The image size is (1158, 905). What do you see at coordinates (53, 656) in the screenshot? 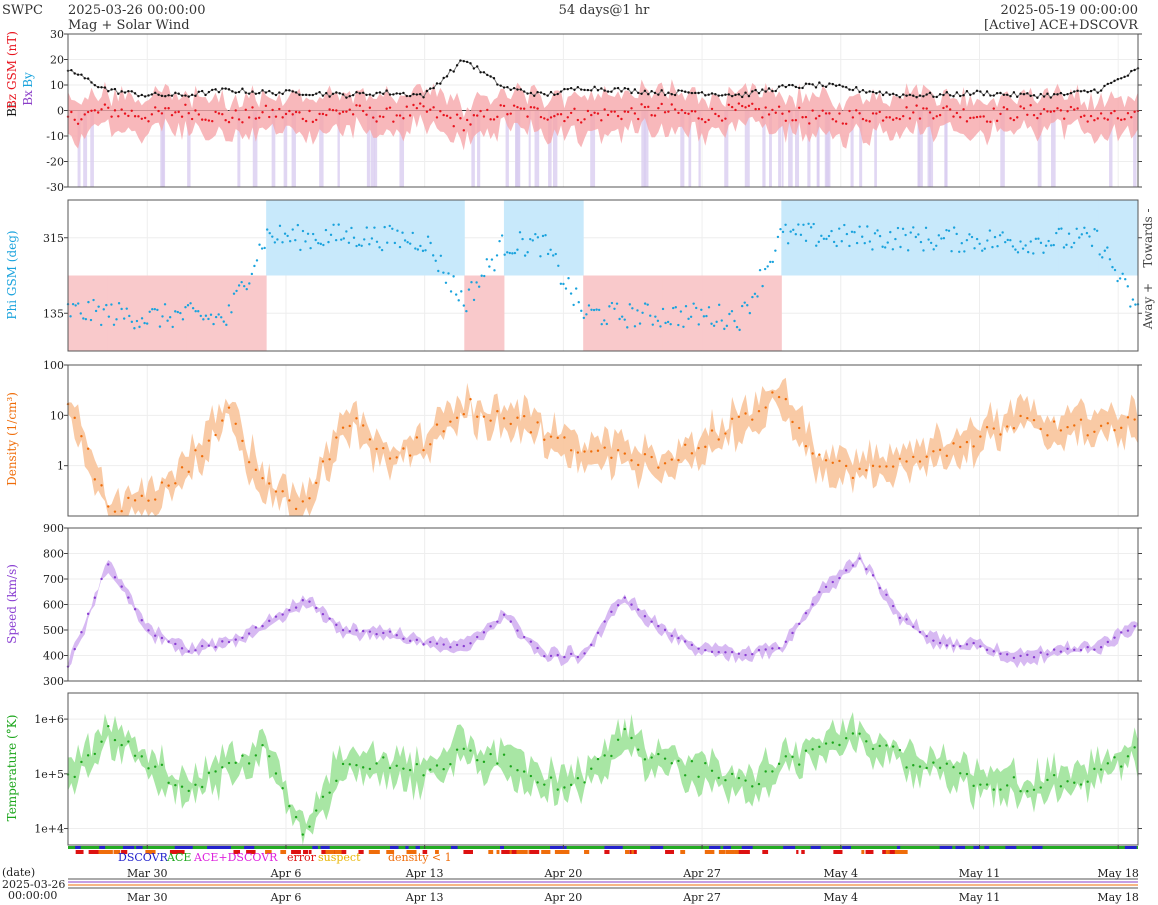
I see `y-tick-label: 400` at bounding box center [53, 656].